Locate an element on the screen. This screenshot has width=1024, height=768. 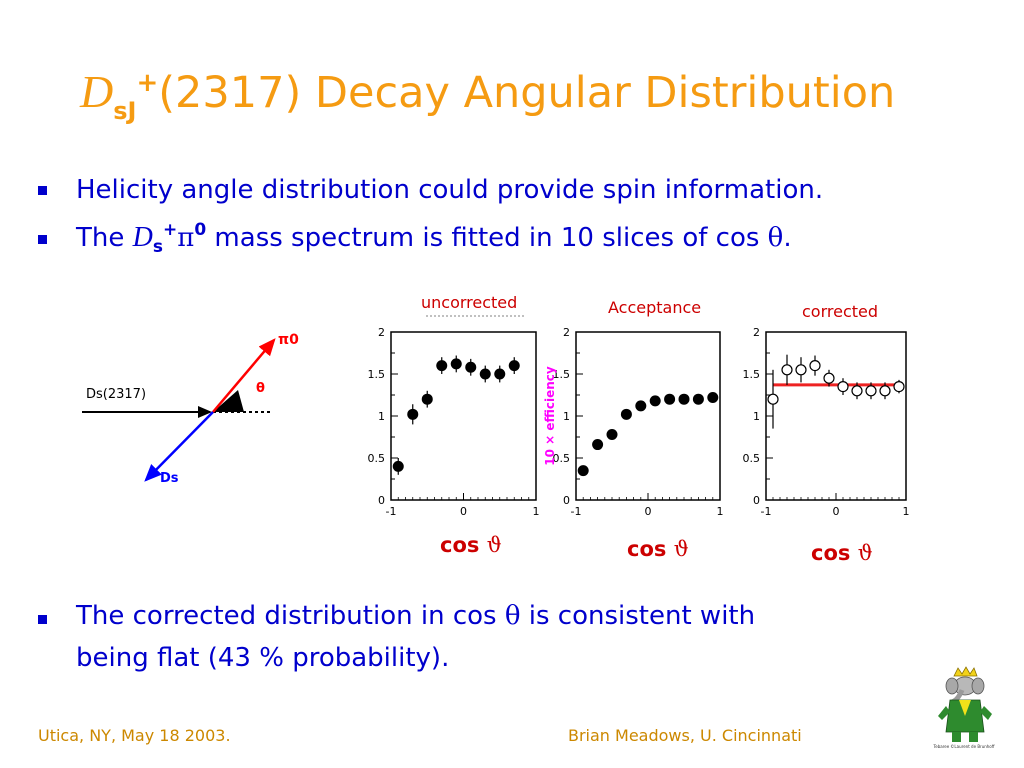
label-uncorrected-underline is located at coordinates (475, 317).